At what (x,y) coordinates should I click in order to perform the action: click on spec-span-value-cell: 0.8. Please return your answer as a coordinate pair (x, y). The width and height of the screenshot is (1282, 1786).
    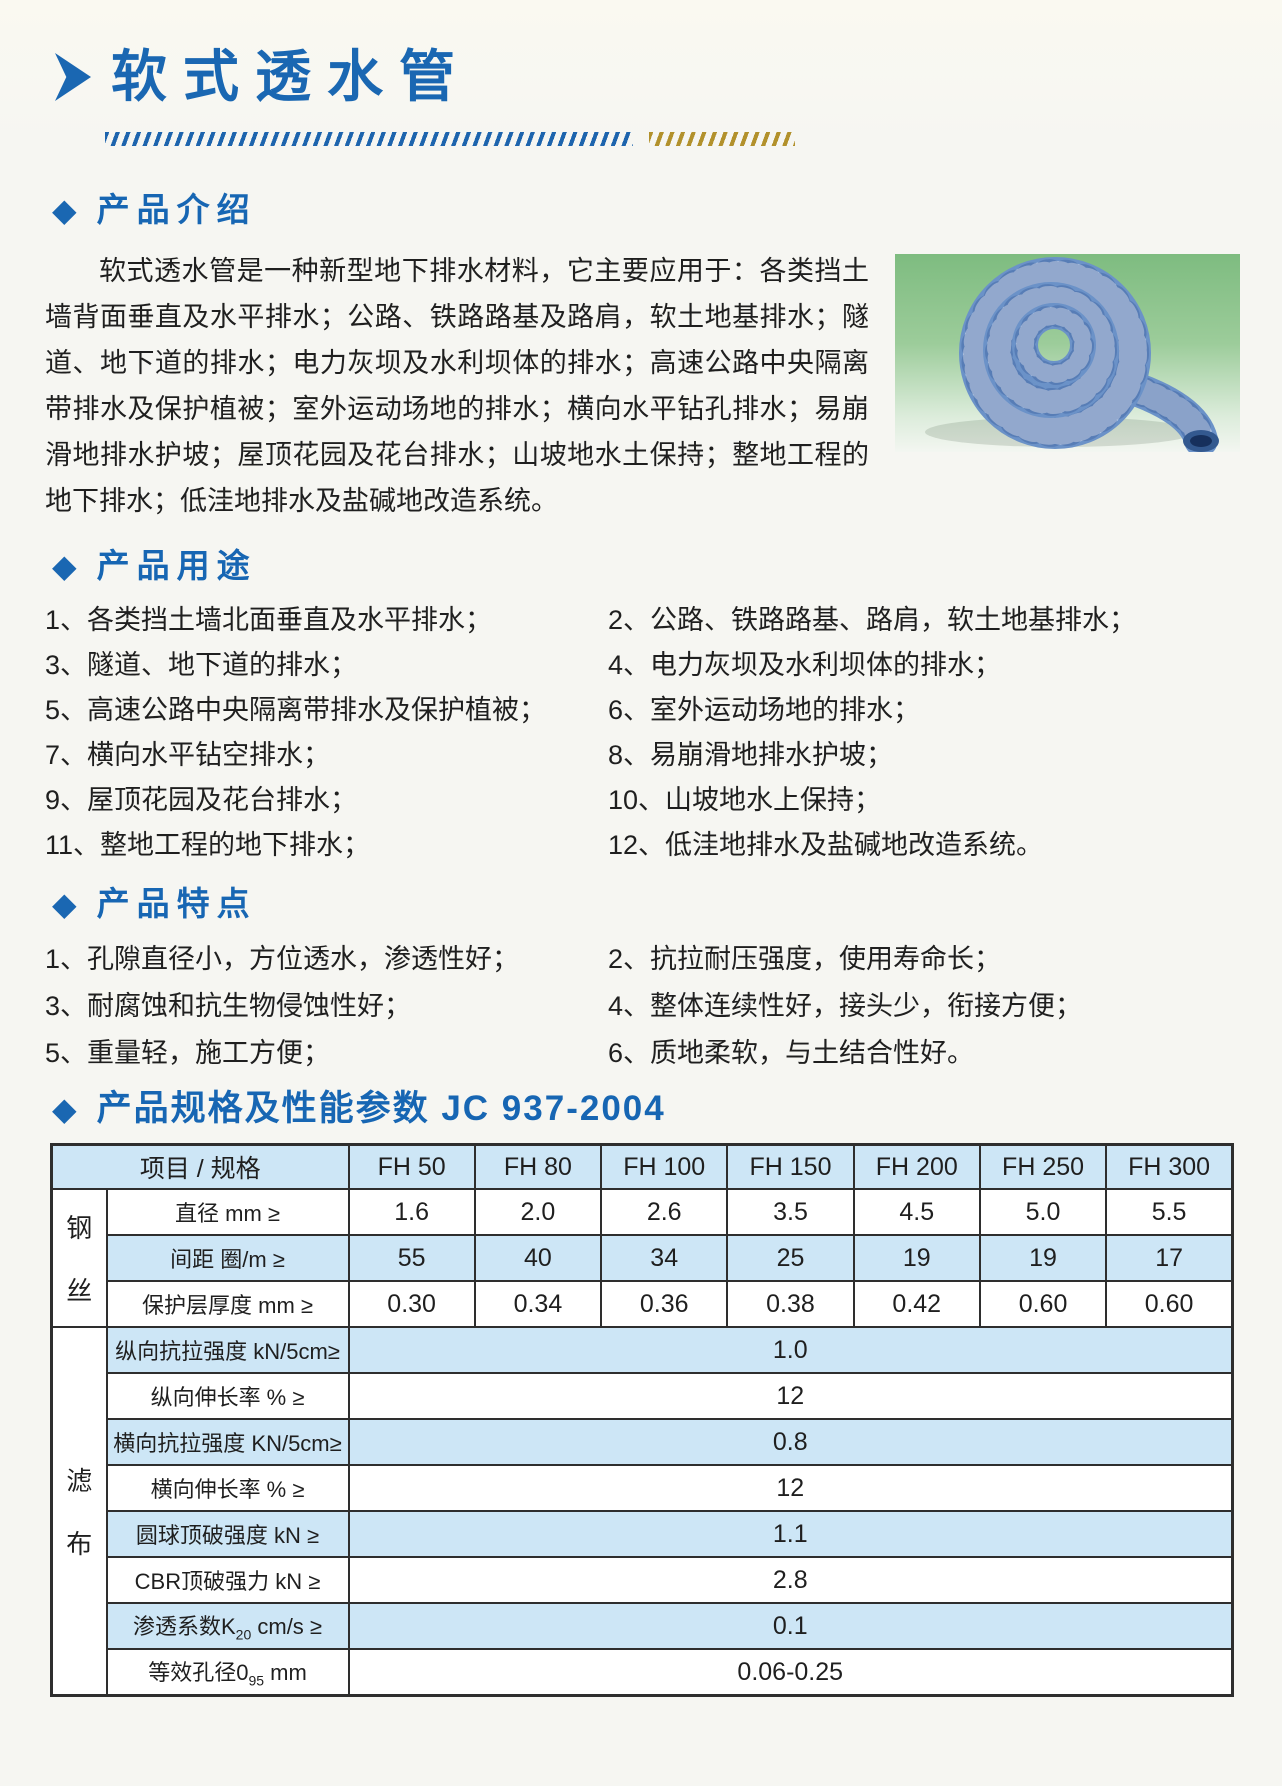
    Looking at the image, I should click on (790, 1442).